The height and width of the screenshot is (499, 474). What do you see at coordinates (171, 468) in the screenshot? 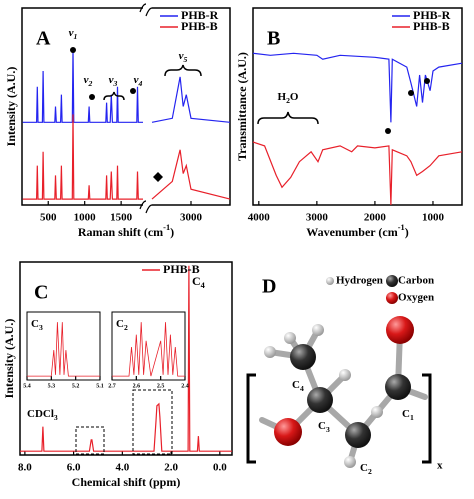
I see `x-tick-label: 2.0` at bounding box center [171, 468].